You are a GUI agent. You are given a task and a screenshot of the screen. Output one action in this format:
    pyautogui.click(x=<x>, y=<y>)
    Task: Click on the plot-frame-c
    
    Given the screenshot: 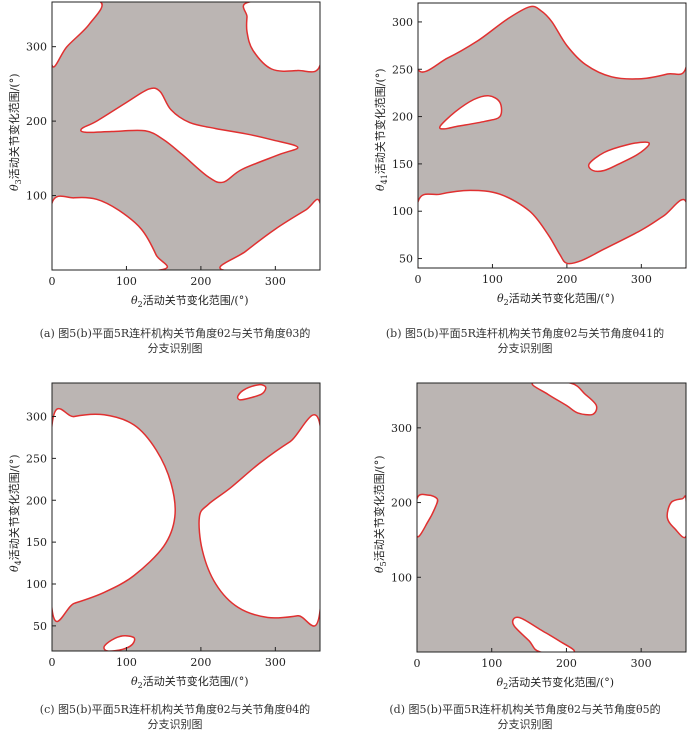 What is the action you would take?
    pyautogui.click(x=186, y=517)
    